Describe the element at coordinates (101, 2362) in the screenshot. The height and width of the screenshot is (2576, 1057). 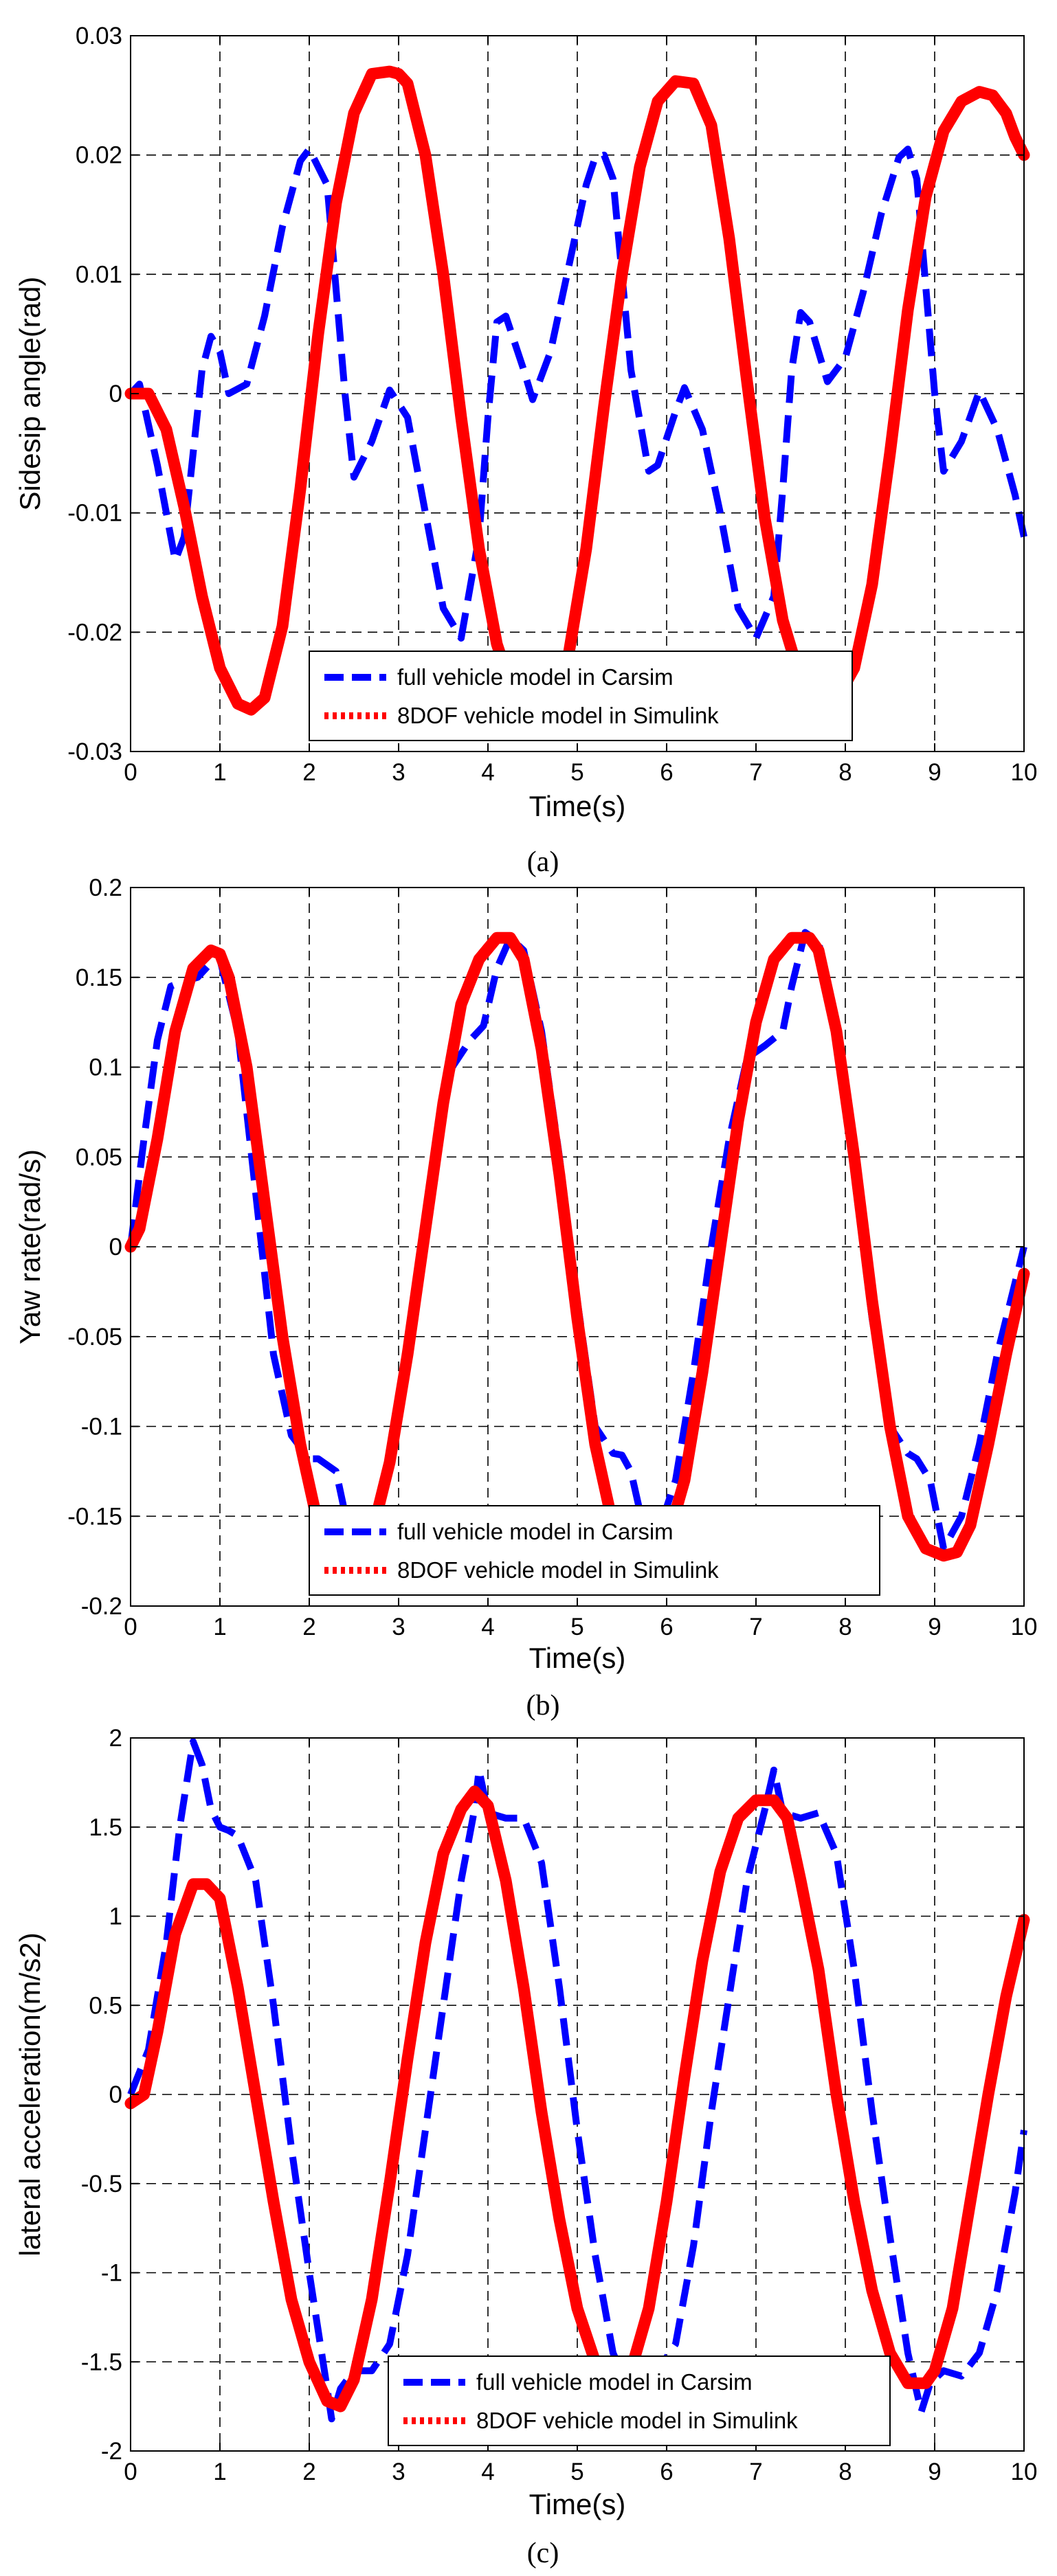
I see `y-tick-label: -1.5` at that location.